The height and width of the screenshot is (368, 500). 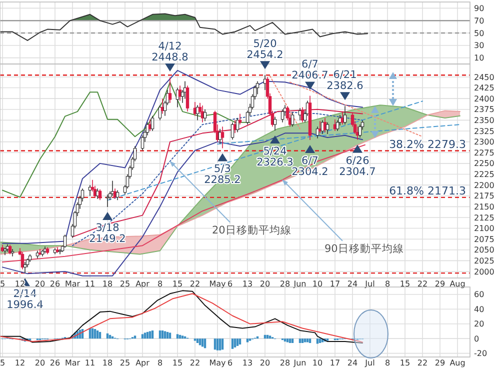 I want to click on y-tick-label: 2175, so click(x=484, y=196).